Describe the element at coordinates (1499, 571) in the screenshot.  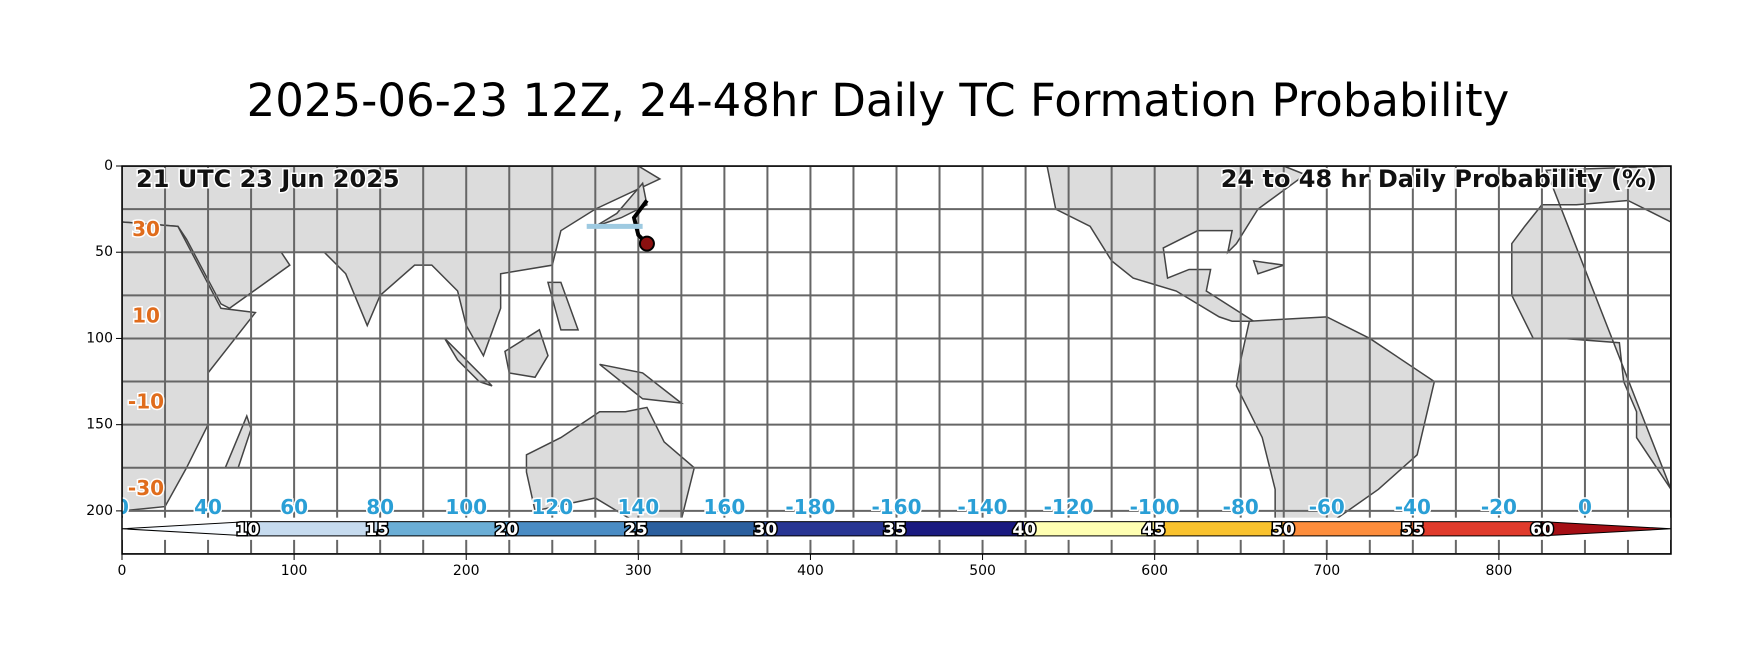
I see `x-tick-label: 800` at that location.